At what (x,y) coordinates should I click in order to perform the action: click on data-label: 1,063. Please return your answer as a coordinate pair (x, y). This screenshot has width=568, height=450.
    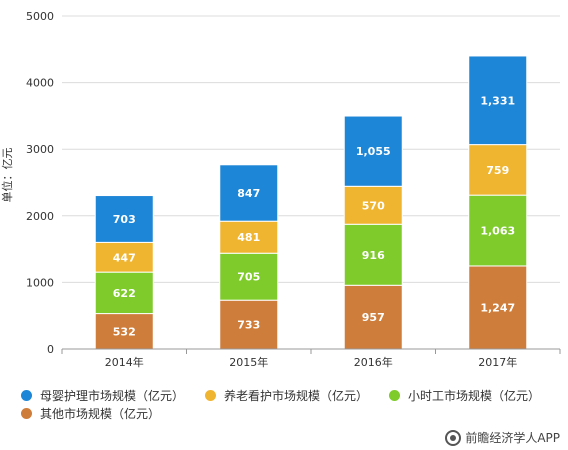
    Looking at the image, I should click on (497, 231).